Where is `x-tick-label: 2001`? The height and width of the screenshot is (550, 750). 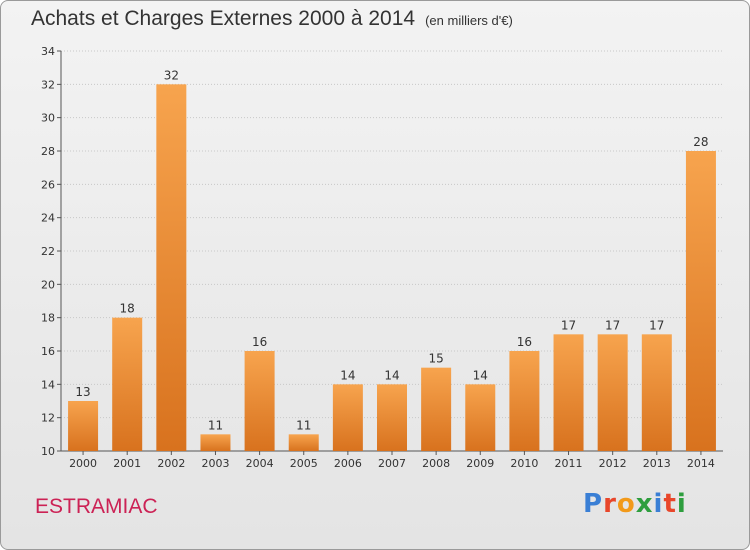
x-tick-label: 2001 is located at coordinates (127, 463).